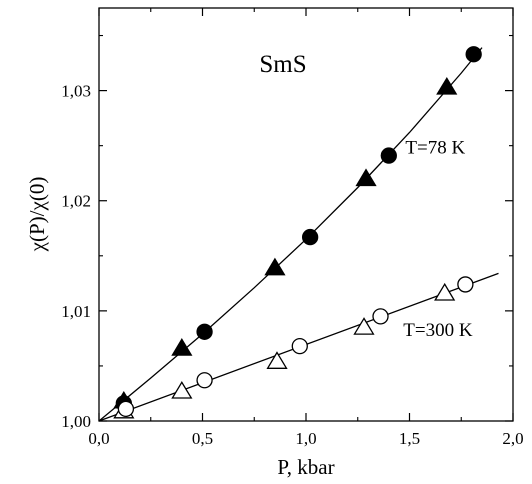 This screenshot has width=532, height=484. What do you see at coordinates (282, 64) in the screenshot?
I see `chart-title: SmS` at bounding box center [282, 64].